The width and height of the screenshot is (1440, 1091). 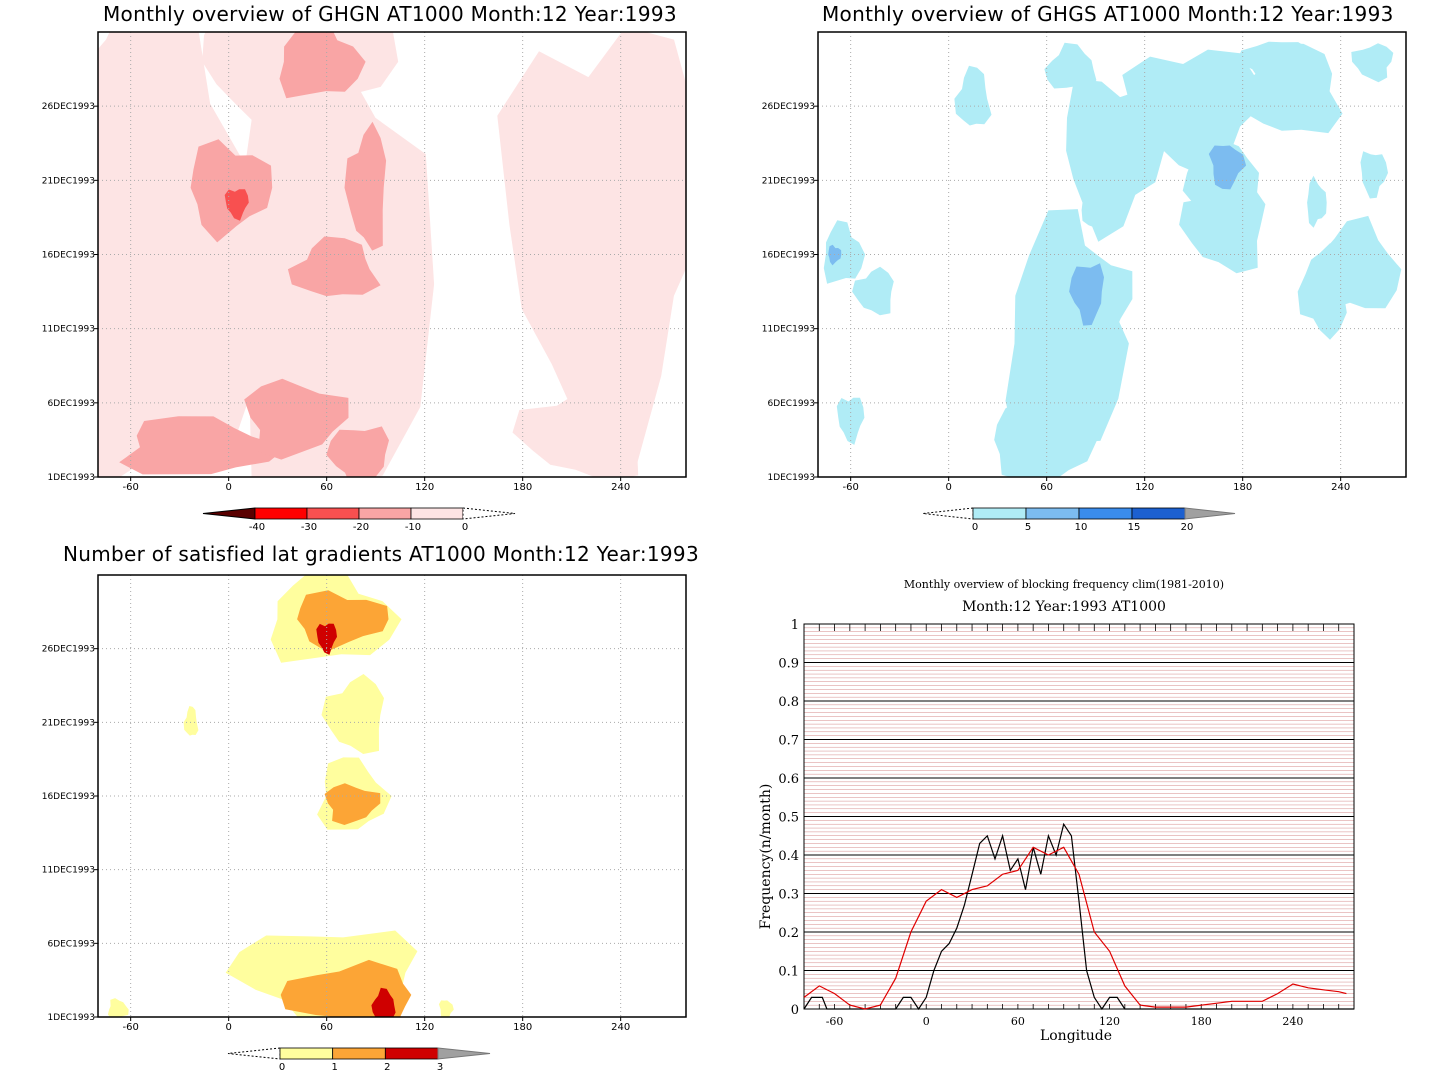 I want to click on colorbar-label: 20, so click(x=1187, y=527).